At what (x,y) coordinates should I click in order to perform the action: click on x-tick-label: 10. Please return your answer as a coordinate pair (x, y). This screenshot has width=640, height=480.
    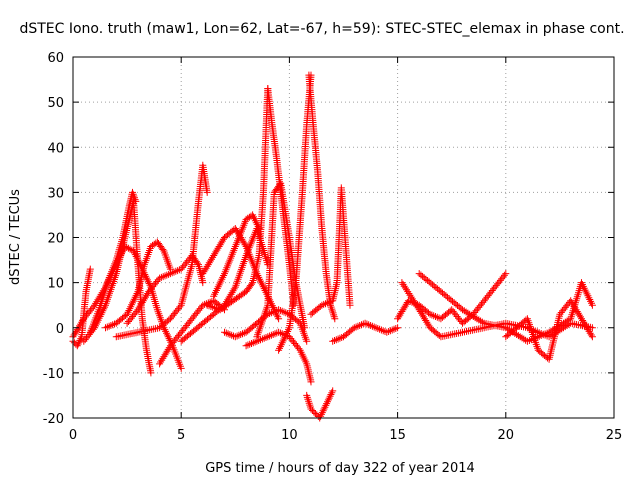
    Looking at the image, I should click on (289, 435).